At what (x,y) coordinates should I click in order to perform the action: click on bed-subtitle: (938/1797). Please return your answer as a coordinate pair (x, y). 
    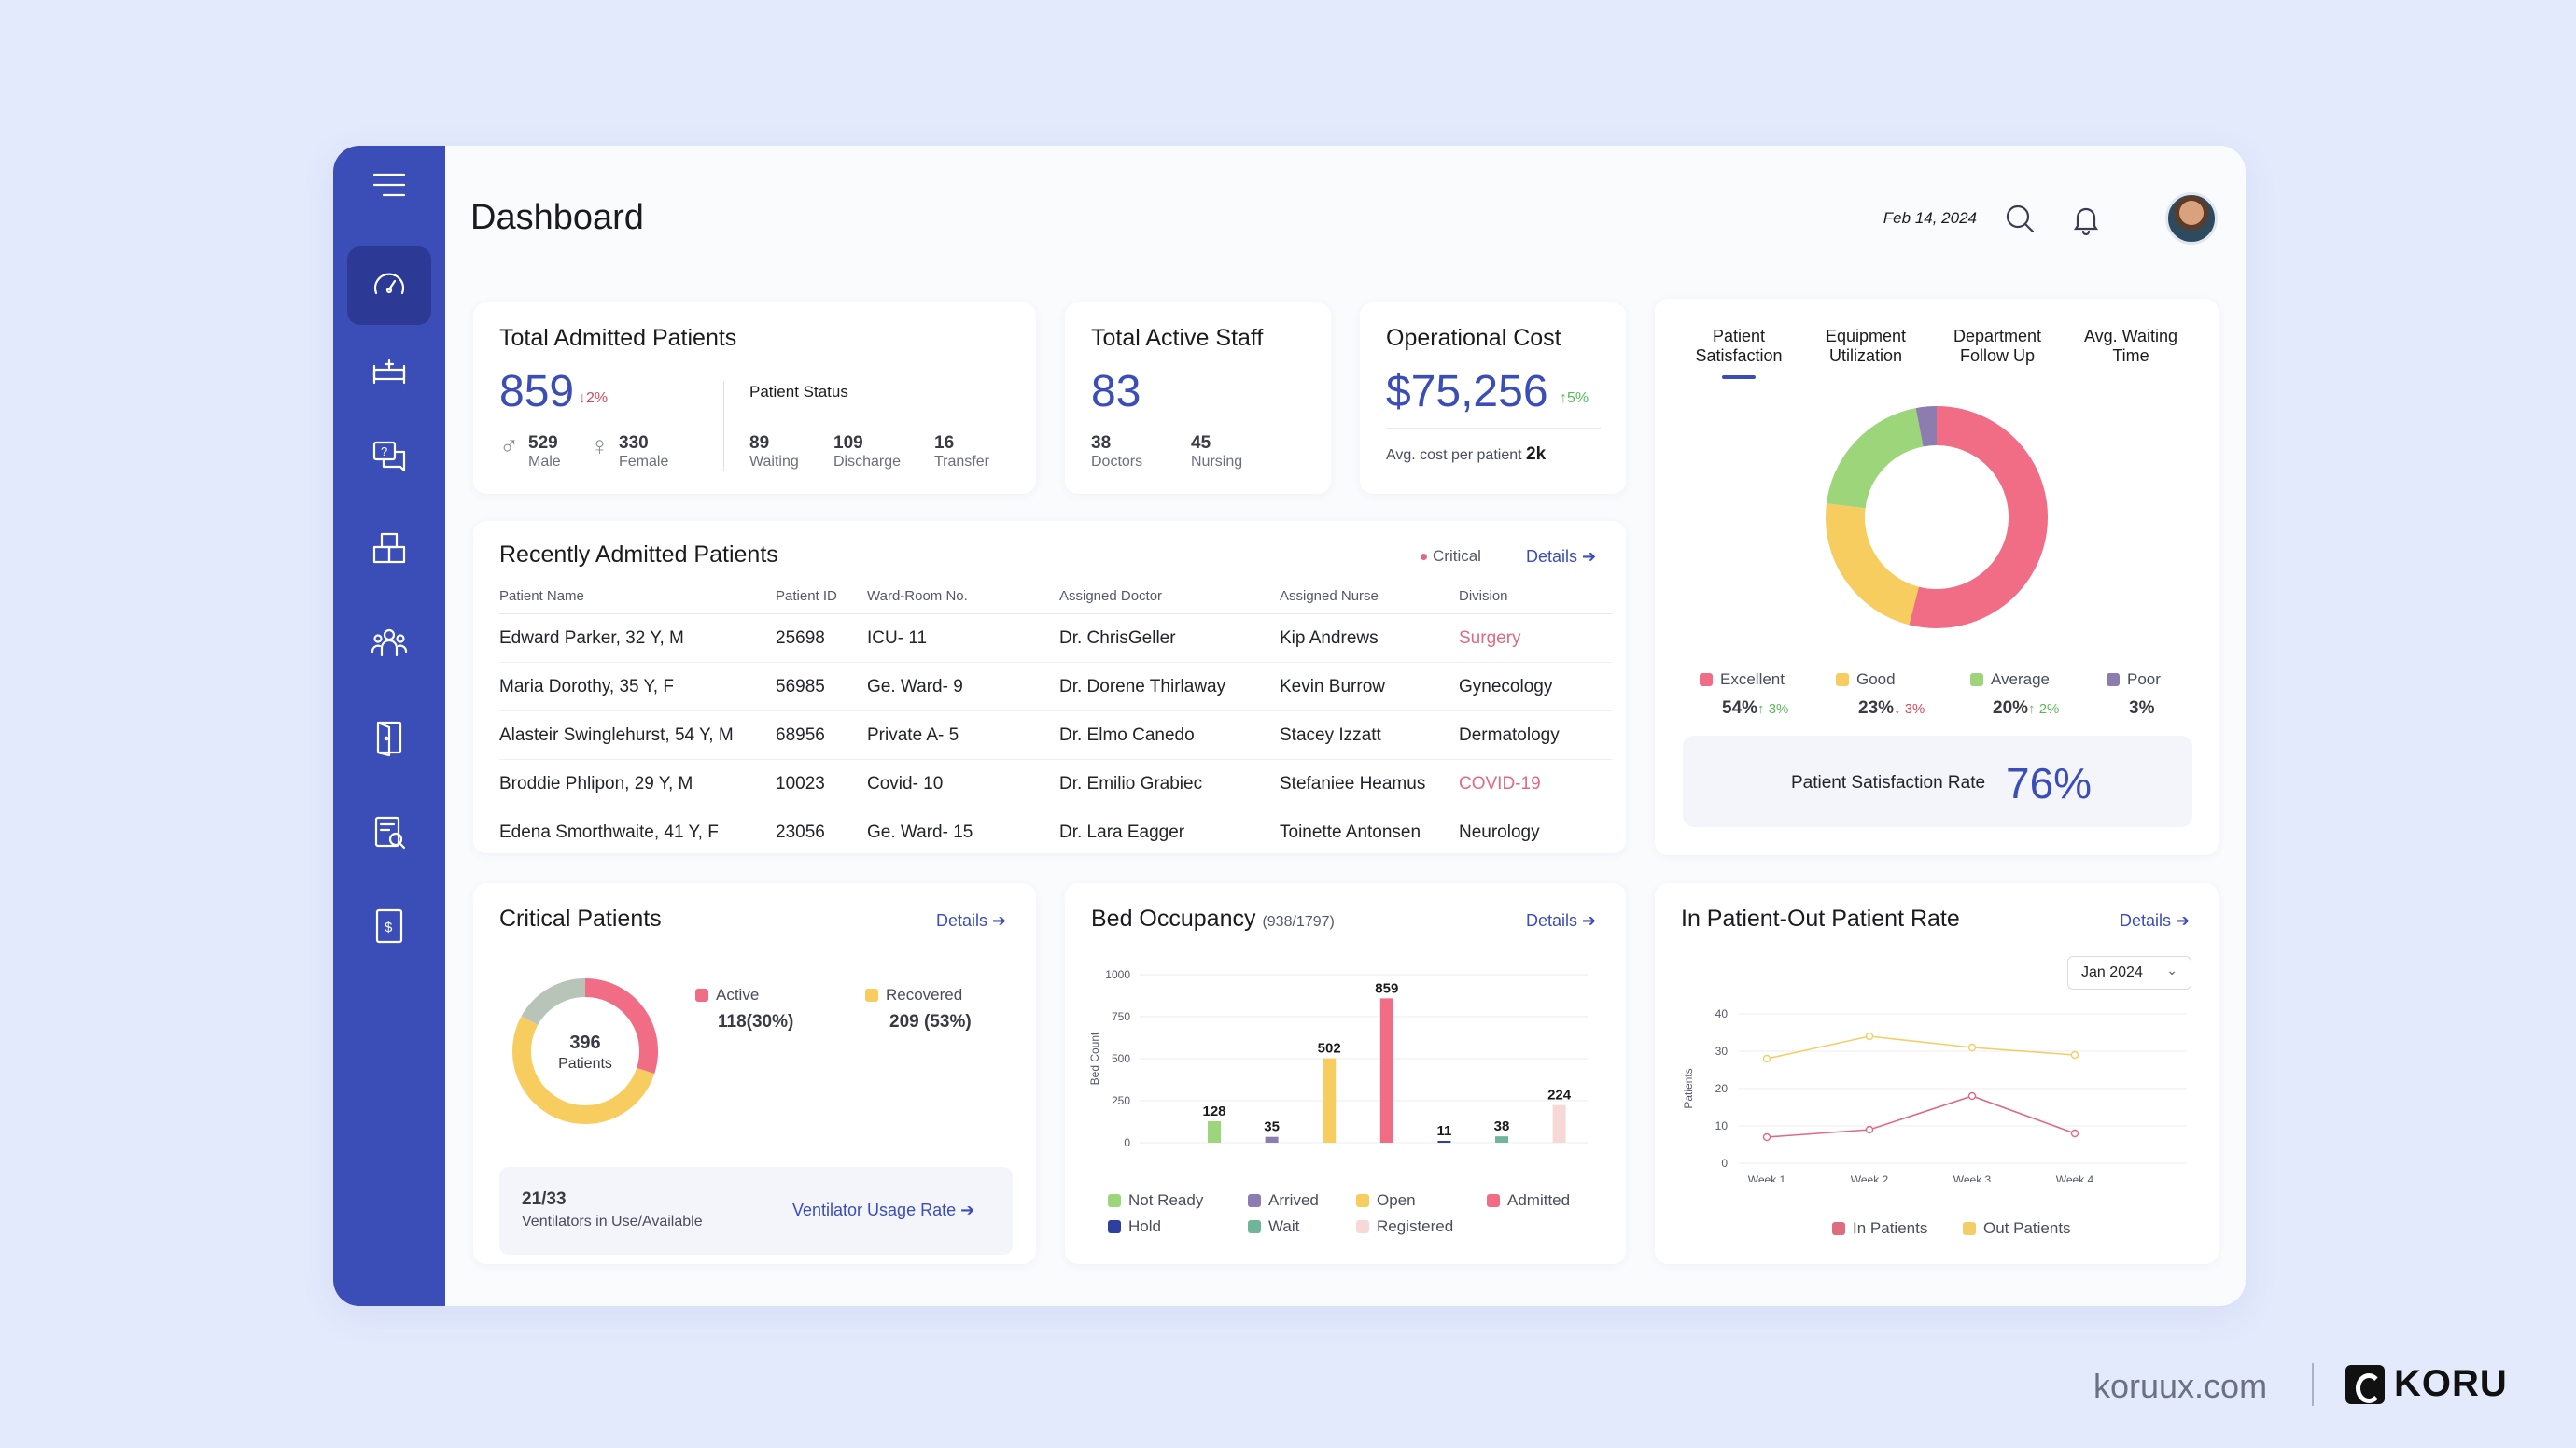
    Looking at the image, I should click on (1298, 922).